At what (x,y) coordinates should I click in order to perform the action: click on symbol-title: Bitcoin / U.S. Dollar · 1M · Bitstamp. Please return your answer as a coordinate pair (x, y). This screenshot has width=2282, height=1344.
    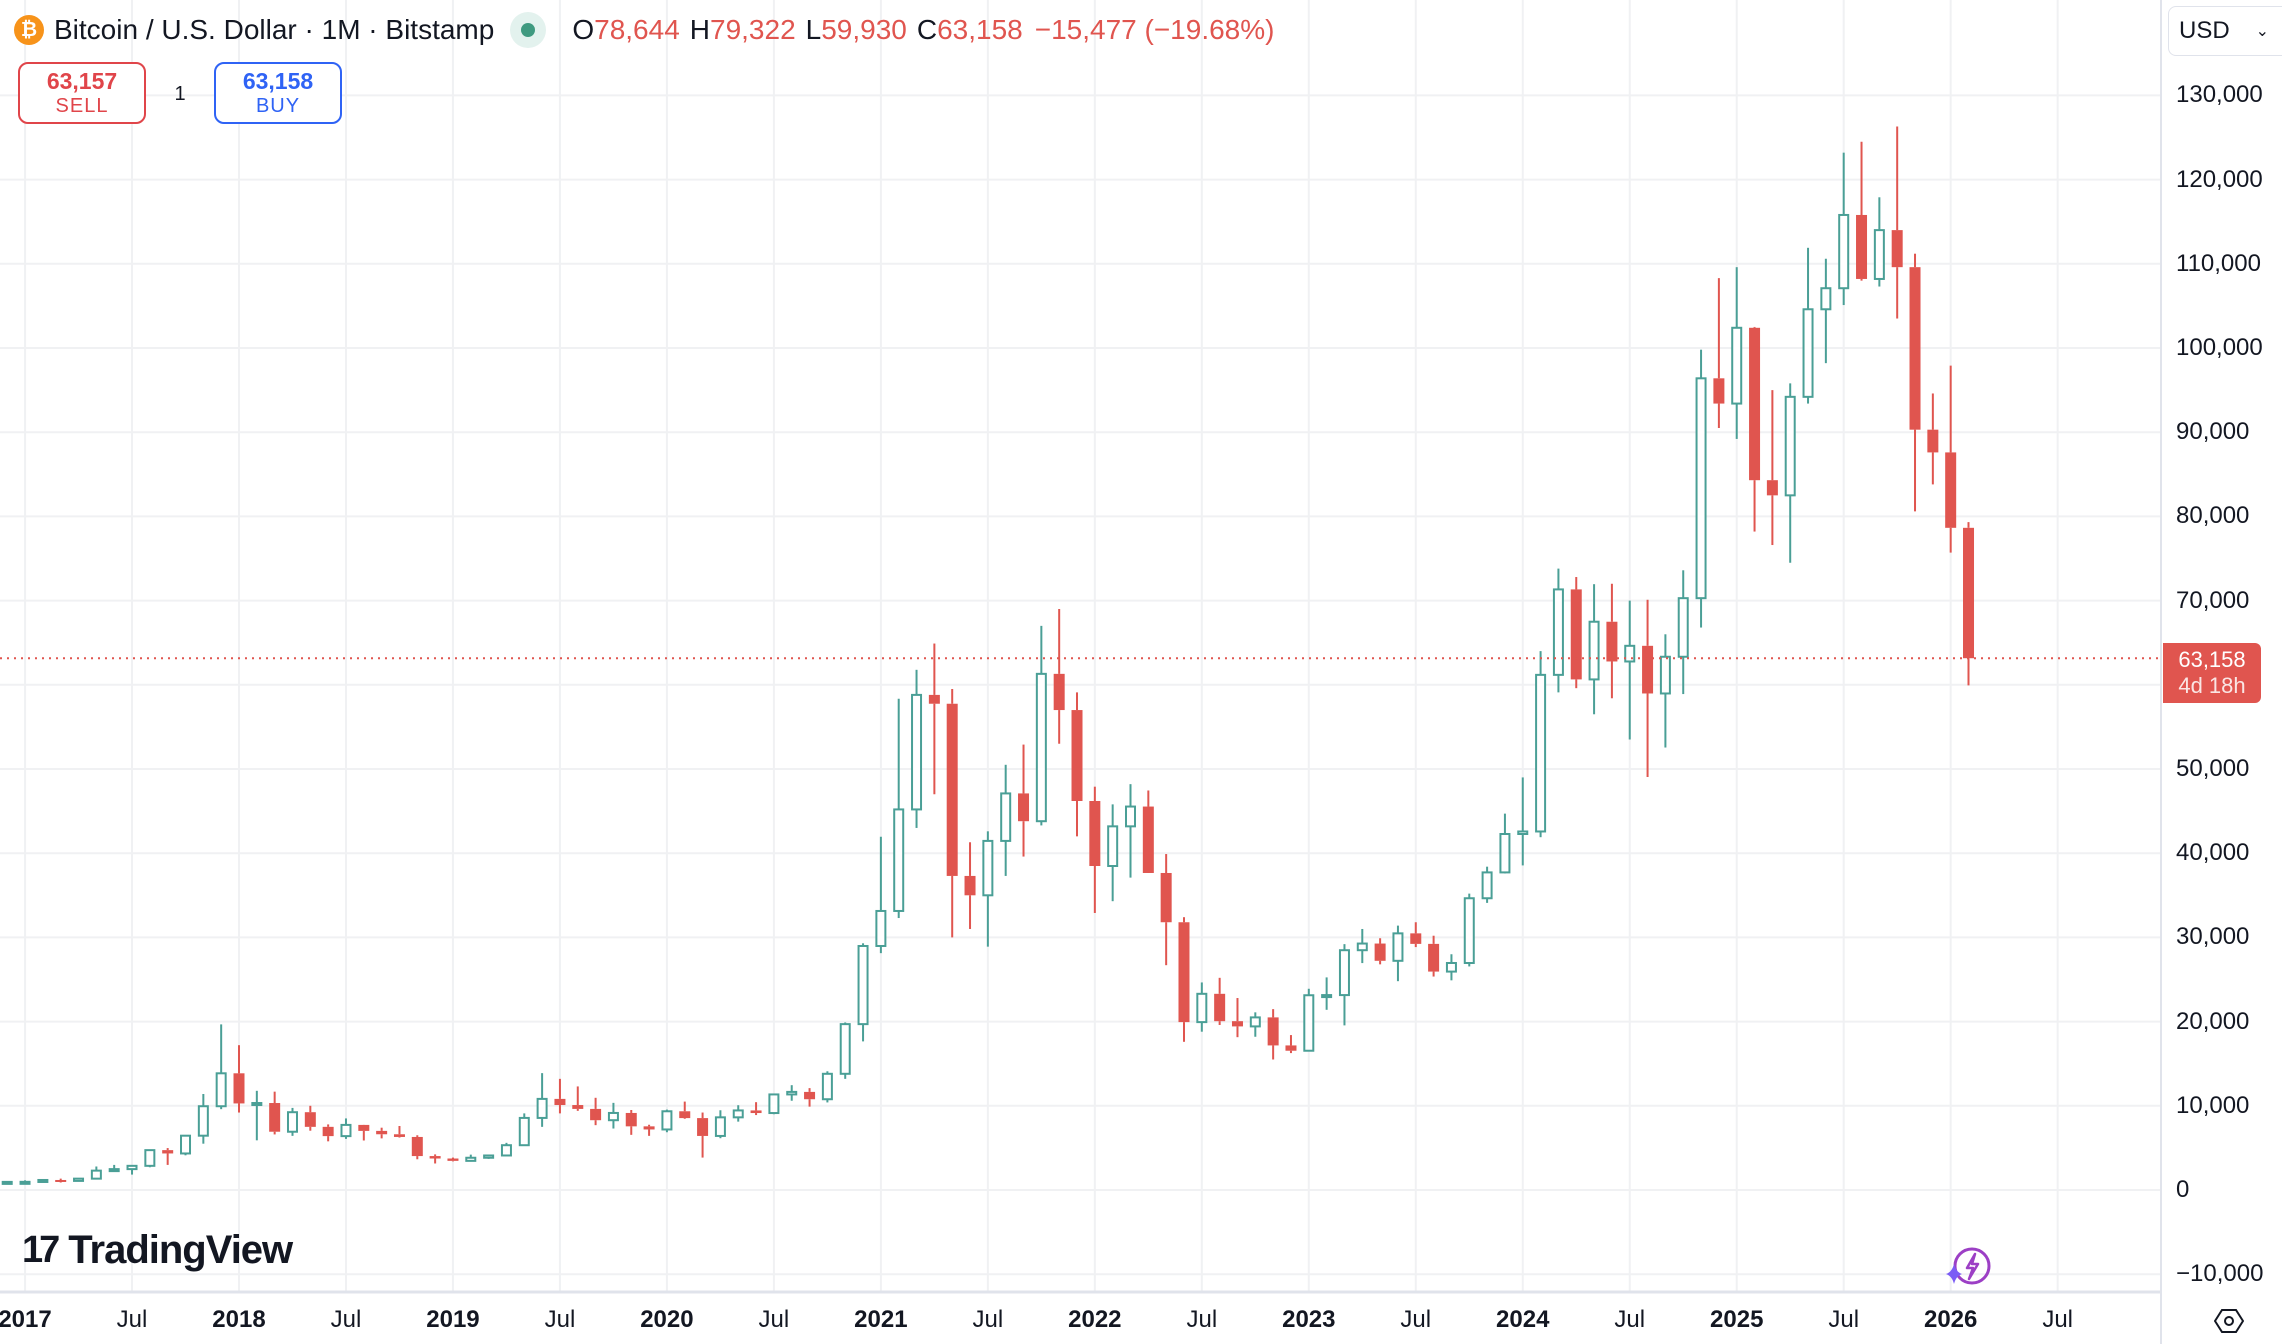
    Looking at the image, I should click on (274, 29).